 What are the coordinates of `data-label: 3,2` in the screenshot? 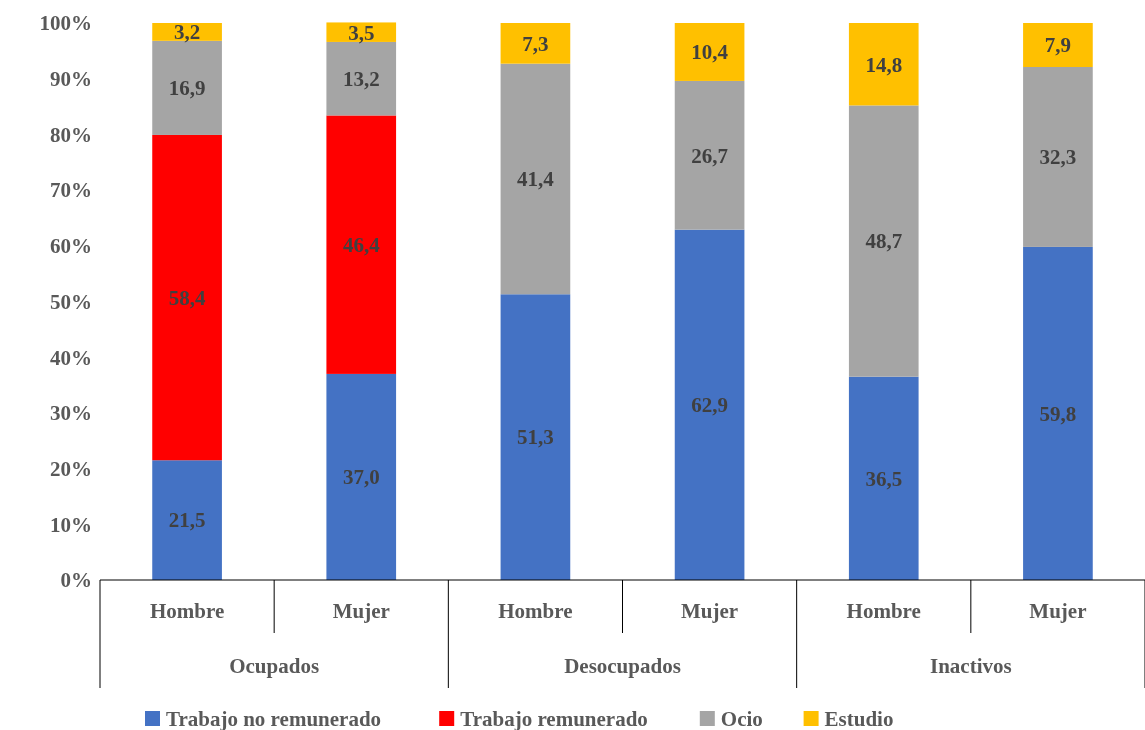 It's located at (187, 32).